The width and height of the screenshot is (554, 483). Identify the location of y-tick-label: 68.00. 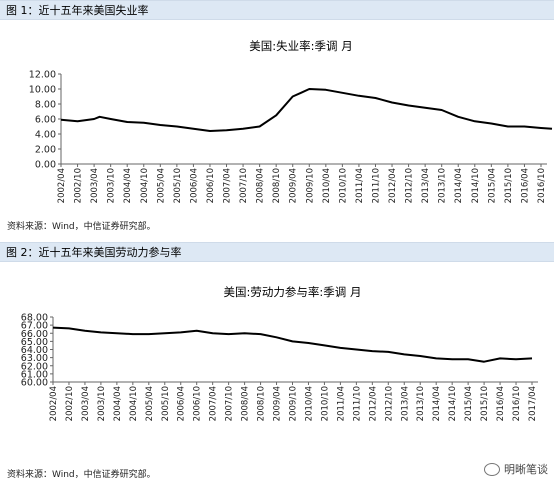
(34, 318).